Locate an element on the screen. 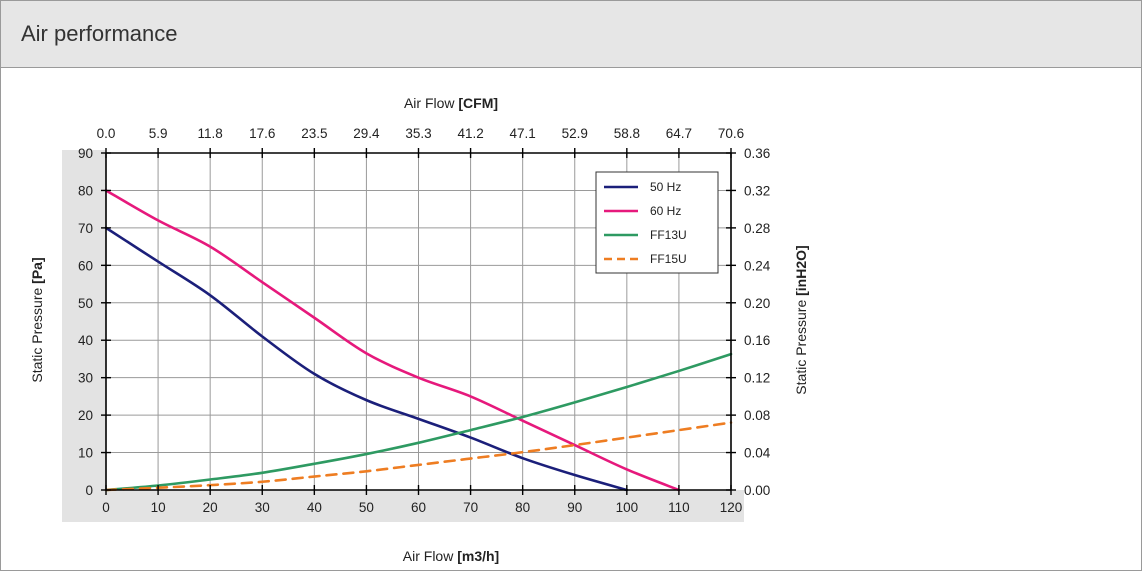 The image size is (1142, 571). left-tick-label: 10 is located at coordinates (85, 453).